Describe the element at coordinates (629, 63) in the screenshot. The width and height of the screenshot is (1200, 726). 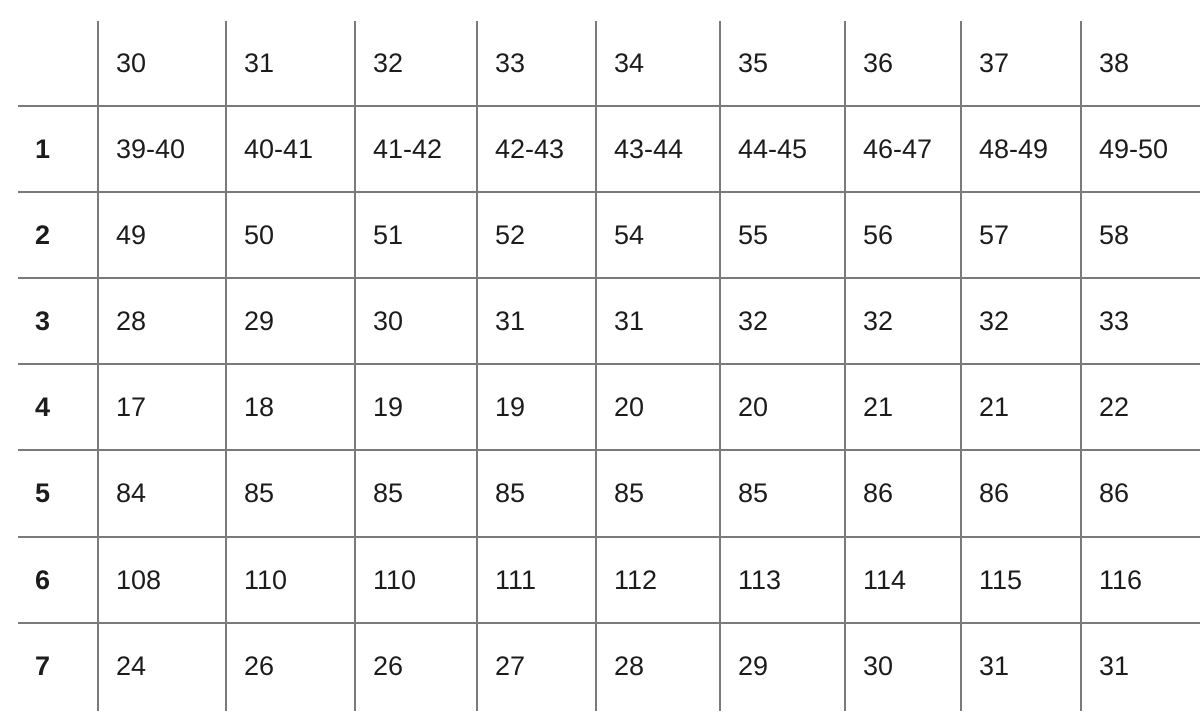
I see `header-cell: 34` at that location.